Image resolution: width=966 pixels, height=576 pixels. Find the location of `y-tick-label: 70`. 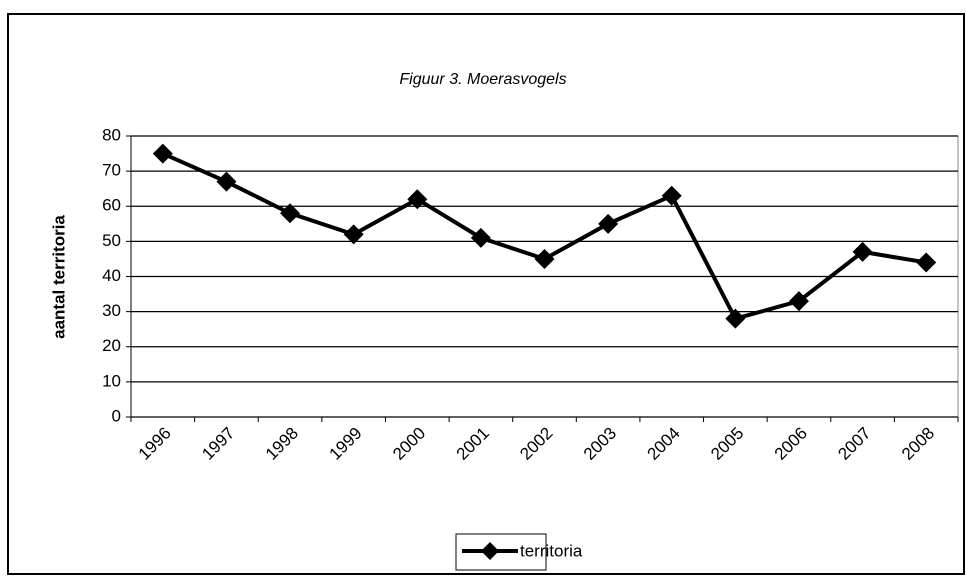

y-tick-label: 70 is located at coordinates (111, 170).